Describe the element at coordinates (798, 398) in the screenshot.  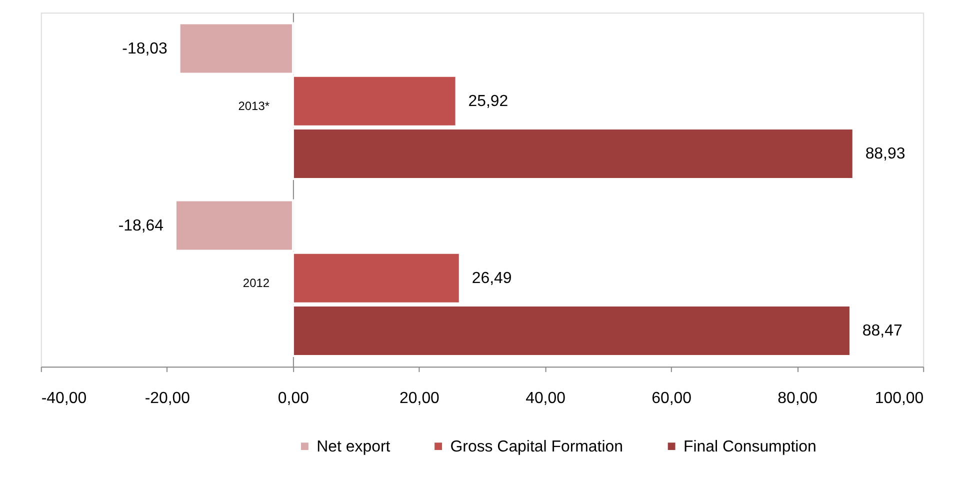
I see `x-tick-label: 80,00` at that location.